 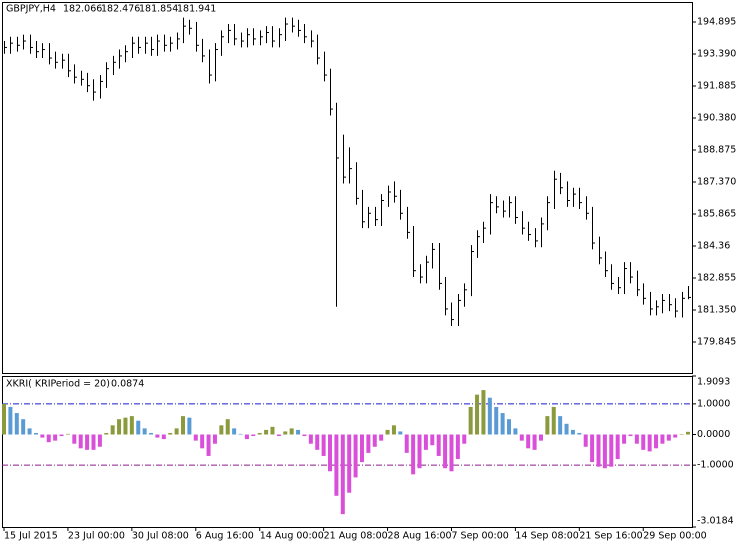 I want to click on x-tick-label: 28 Aug 16:00, so click(x=420, y=536).